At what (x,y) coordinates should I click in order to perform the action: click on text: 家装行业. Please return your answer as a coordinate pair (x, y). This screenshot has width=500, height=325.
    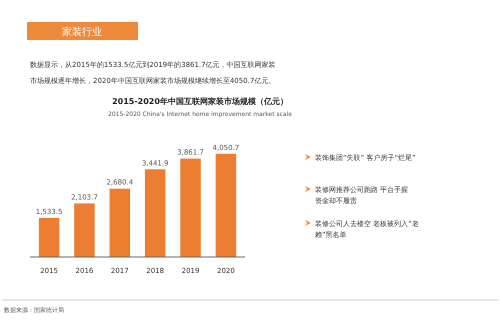
    Looking at the image, I should click on (82, 32).